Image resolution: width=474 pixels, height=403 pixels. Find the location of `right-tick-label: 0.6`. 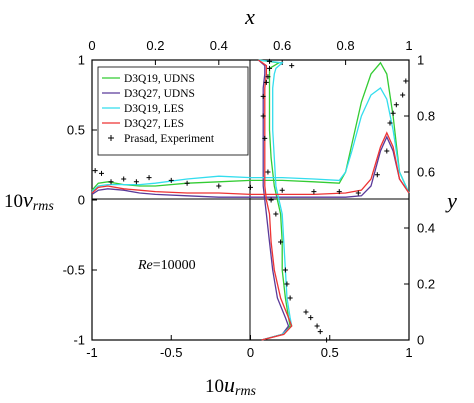

right-tick-label: 0.6 is located at coordinates (426, 172).